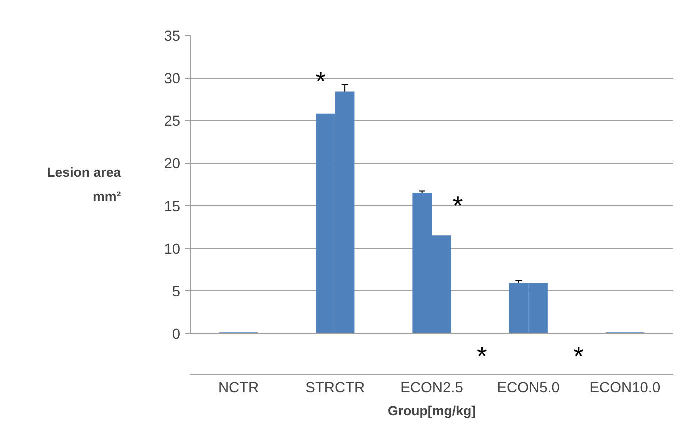  I want to click on y-tick-label: 35, so click(172, 37).